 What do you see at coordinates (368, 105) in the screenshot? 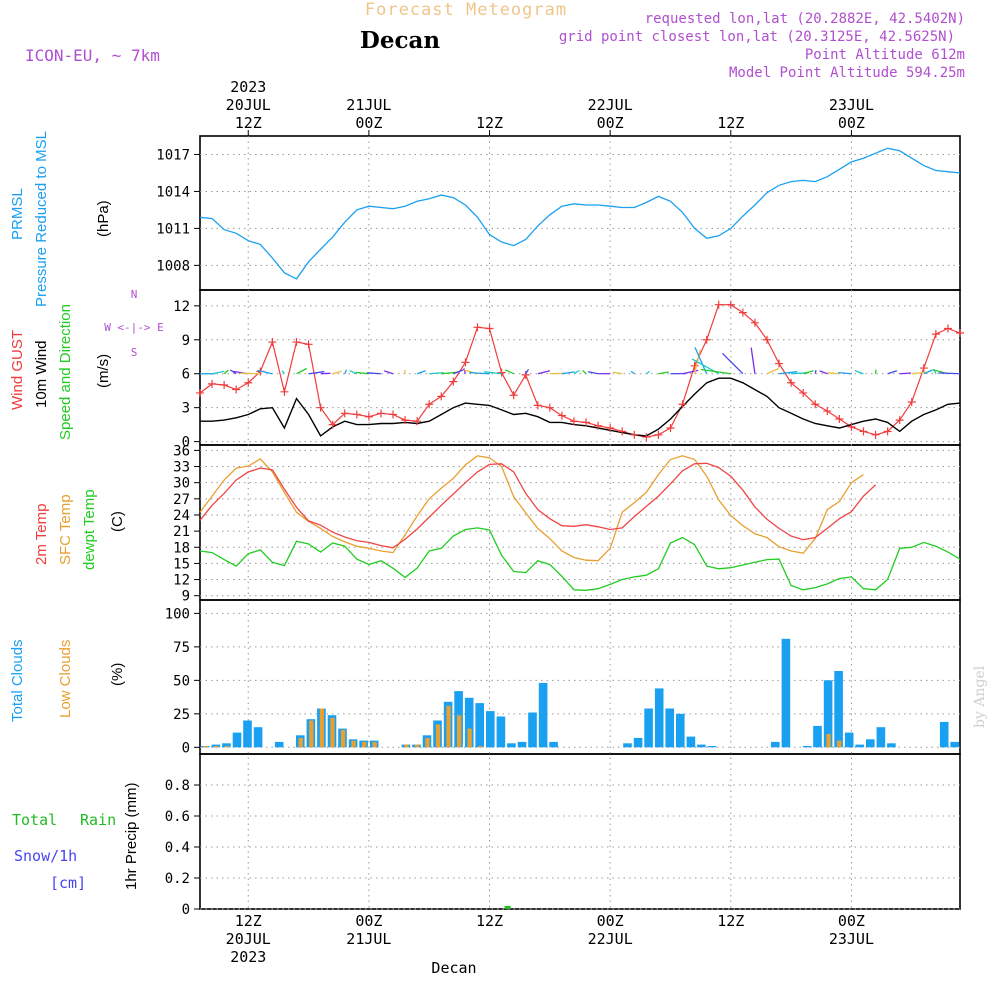
I see `top-time-label: 21JUL` at bounding box center [368, 105].